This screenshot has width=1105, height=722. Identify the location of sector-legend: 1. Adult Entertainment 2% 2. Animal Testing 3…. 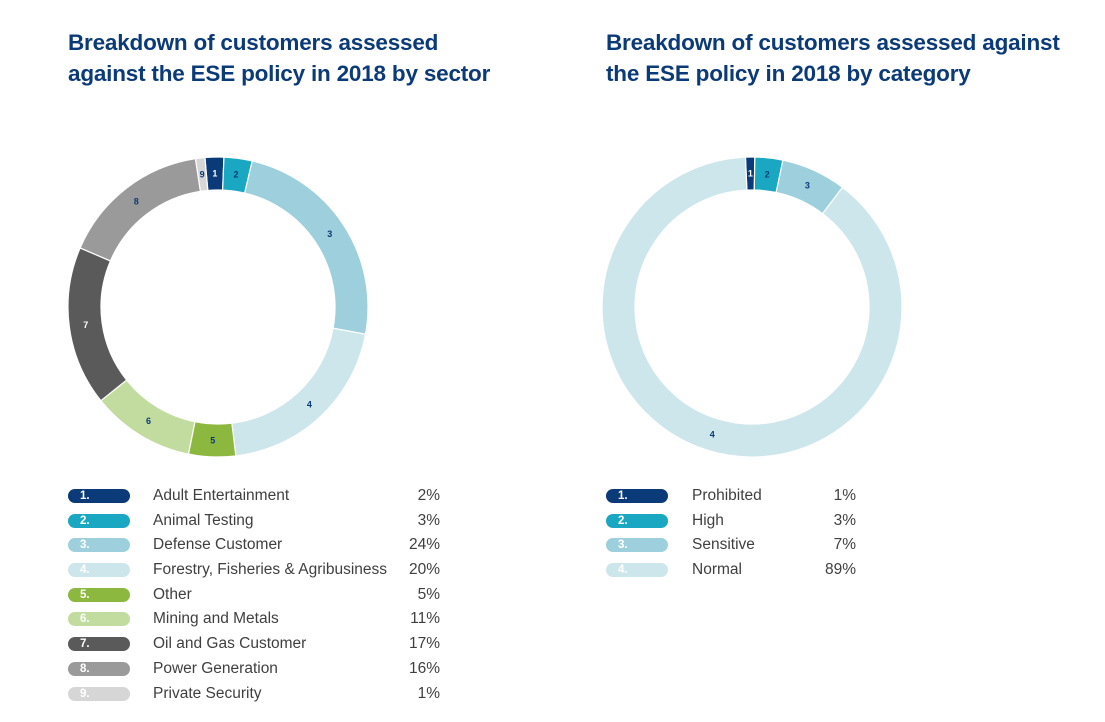
(254, 596).